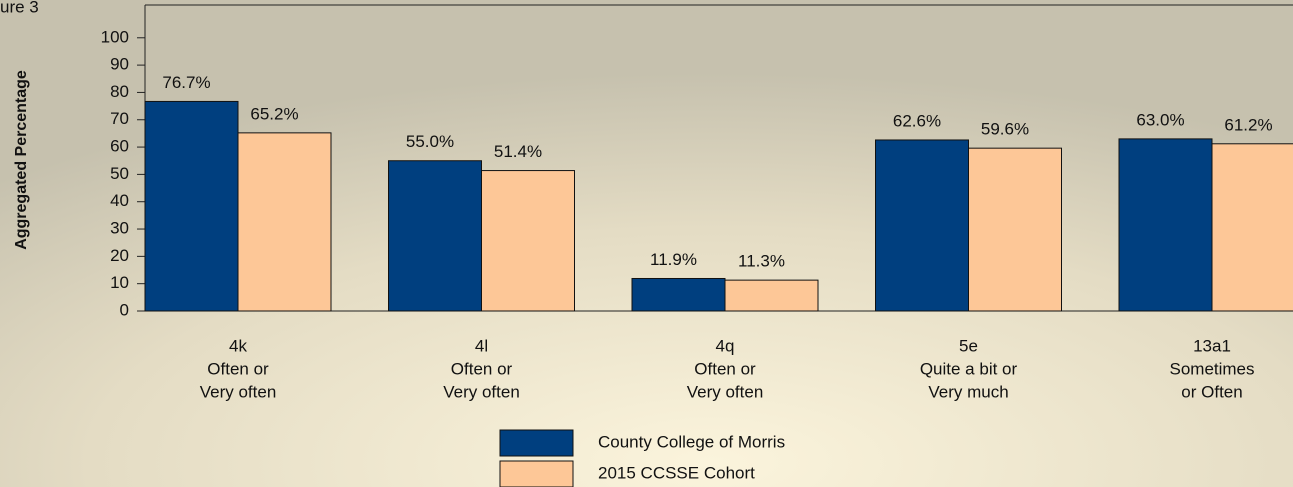 The image size is (1293, 487). Describe the element at coordinates (19, 8) in the screenshot. I see `figure-label: ure 3` at that location.